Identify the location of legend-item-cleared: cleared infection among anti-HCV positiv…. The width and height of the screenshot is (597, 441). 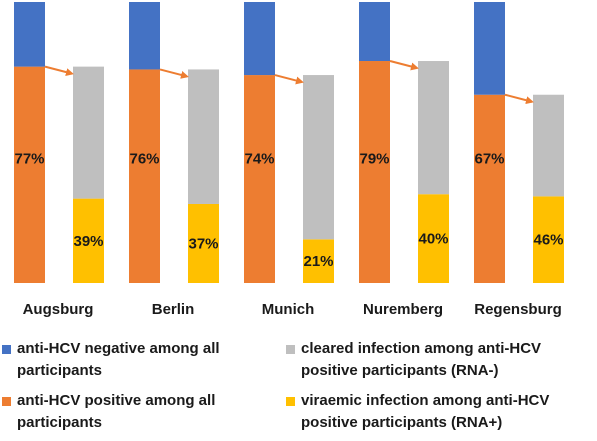
(413, 360).